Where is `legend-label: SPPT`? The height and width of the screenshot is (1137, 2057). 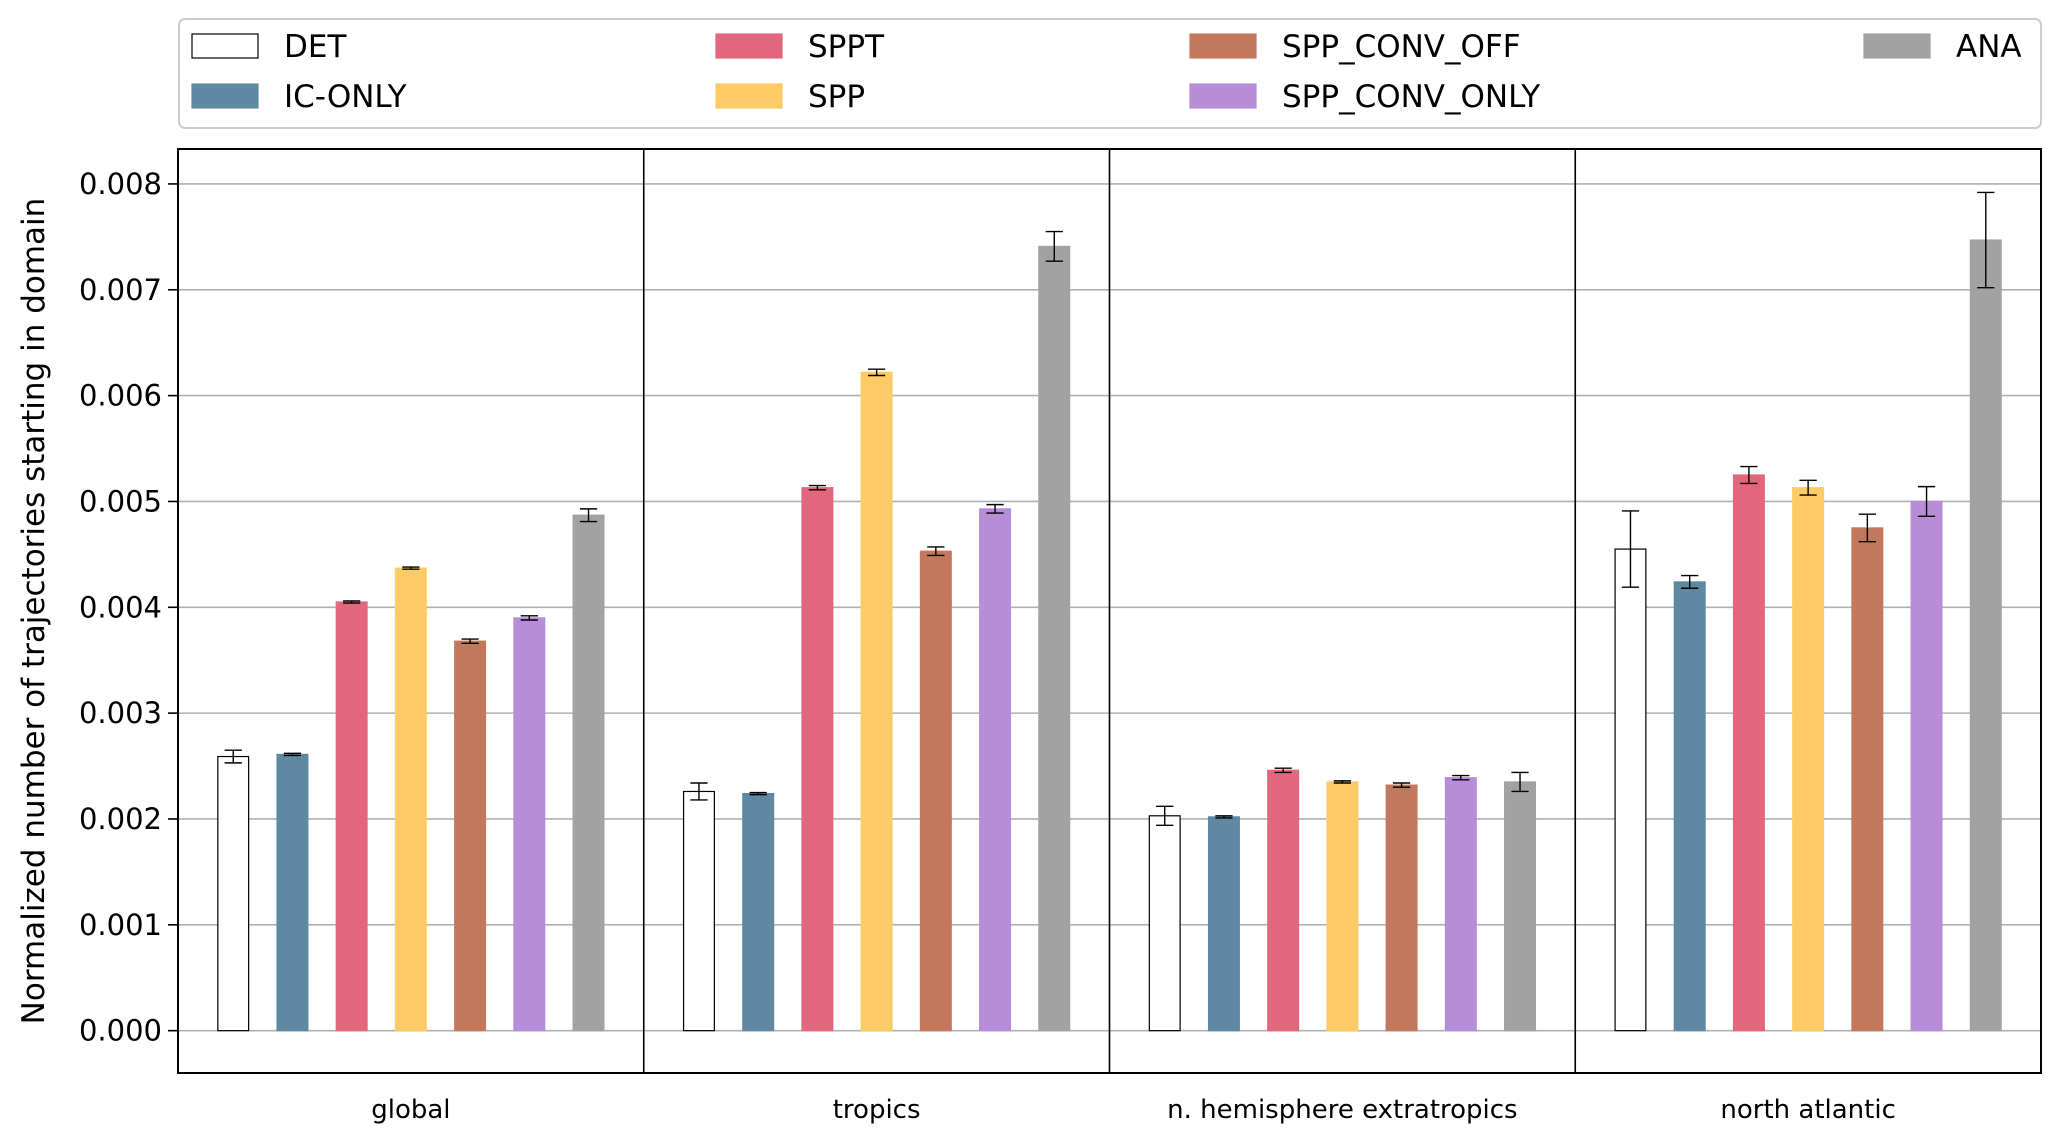 legend-label: SPPT is located at coordinates (846, 47).